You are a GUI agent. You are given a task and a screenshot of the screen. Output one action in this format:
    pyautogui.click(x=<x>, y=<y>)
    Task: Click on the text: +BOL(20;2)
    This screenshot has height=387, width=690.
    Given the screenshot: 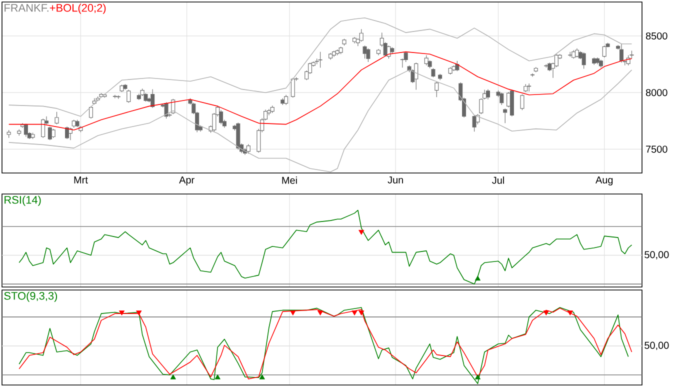 What is the action you would take?
    pyautogui.click(x=78, y=9)
    